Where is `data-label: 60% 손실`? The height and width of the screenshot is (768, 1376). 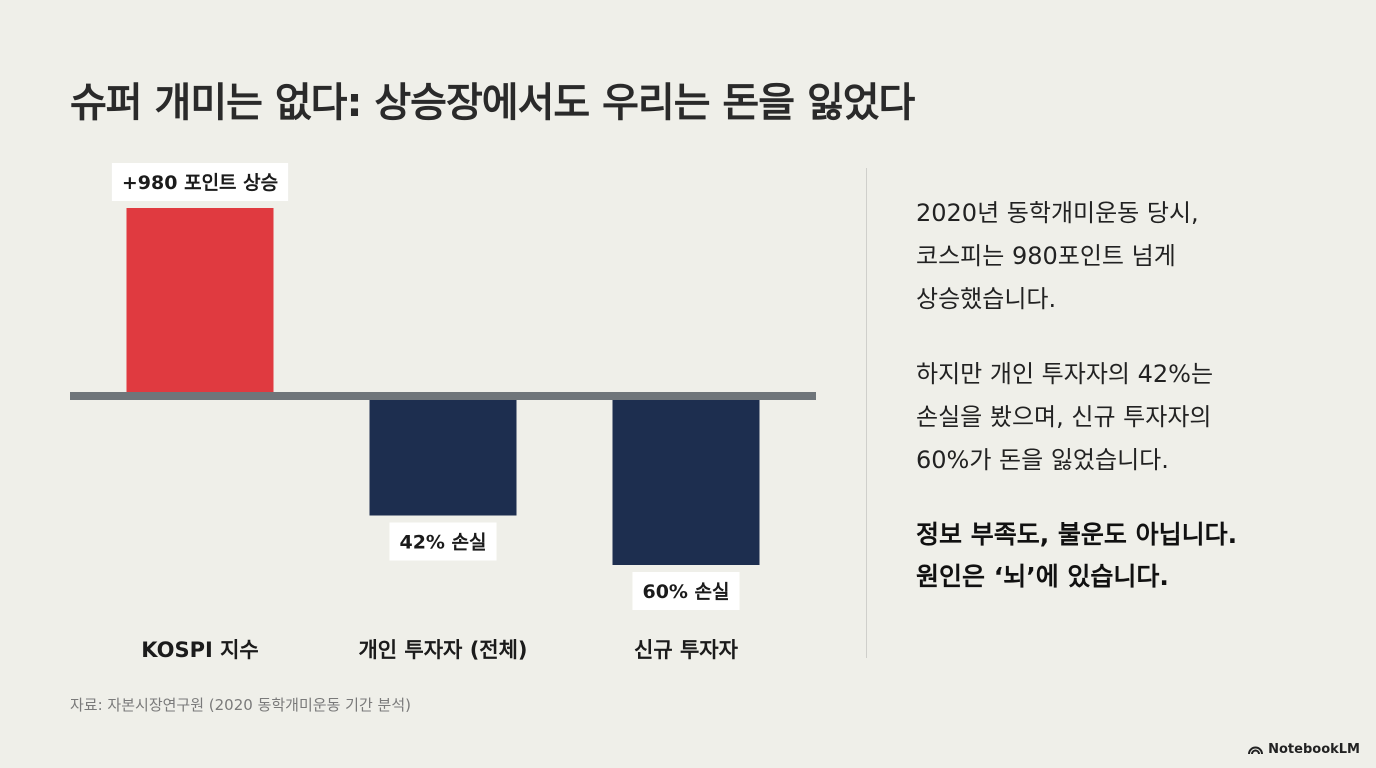
data-label: 60% 손실 is located at coordinates (686, 591).